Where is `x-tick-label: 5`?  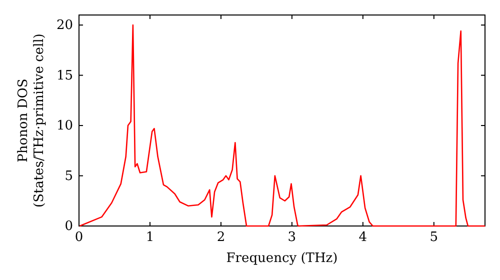 x-tick-label: 5 is located at coordinates (434, 238).